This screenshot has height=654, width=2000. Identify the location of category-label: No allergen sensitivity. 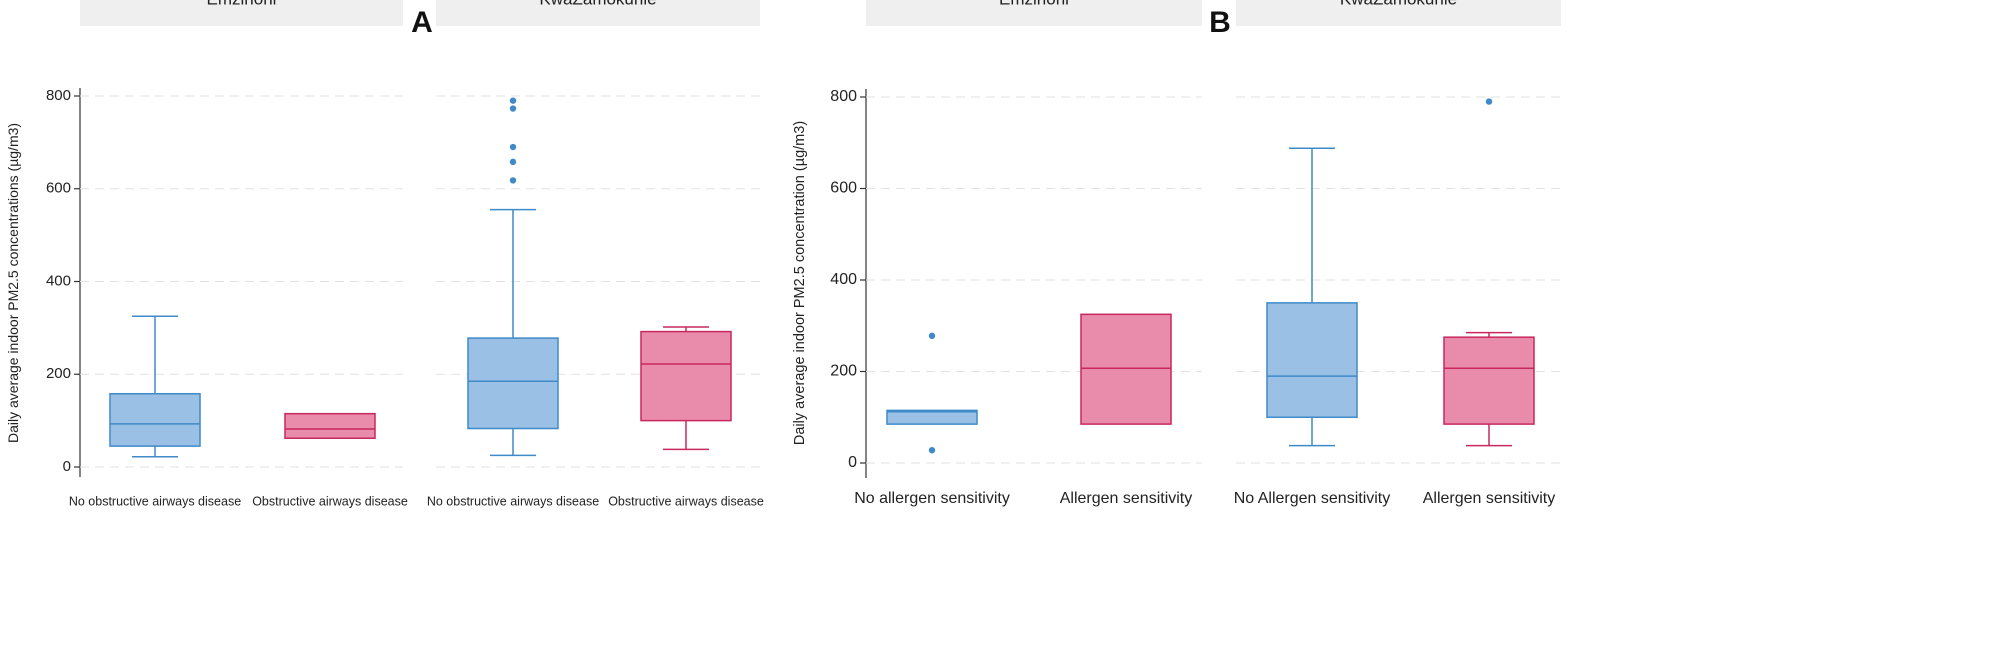
(932, 498).